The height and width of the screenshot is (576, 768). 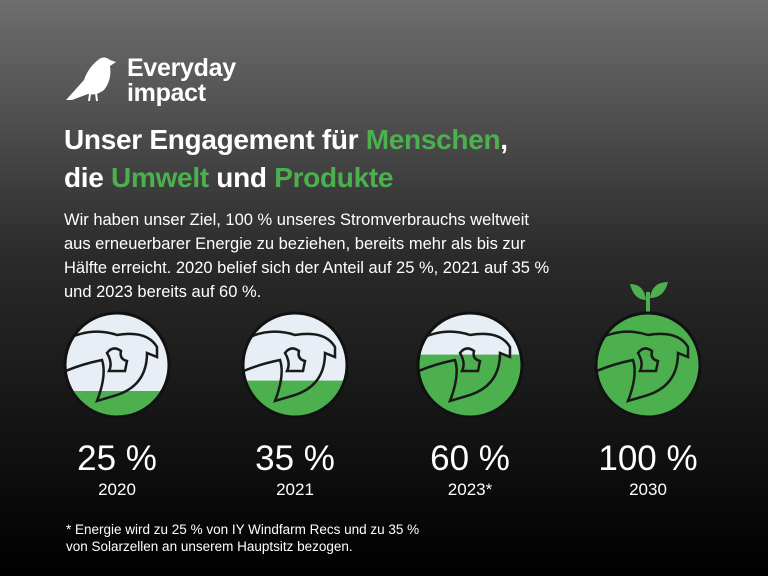 I want to click on sprout, so click(x=649, y=297).